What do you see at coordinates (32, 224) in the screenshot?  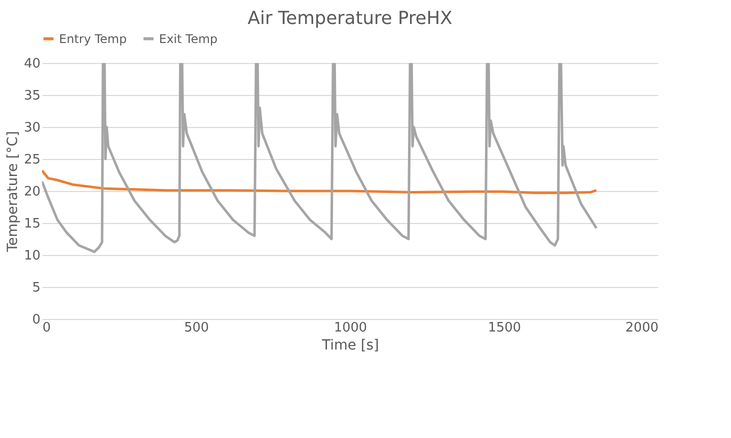 I see `y-tick-label: 15` at bounding box center [32, 224].